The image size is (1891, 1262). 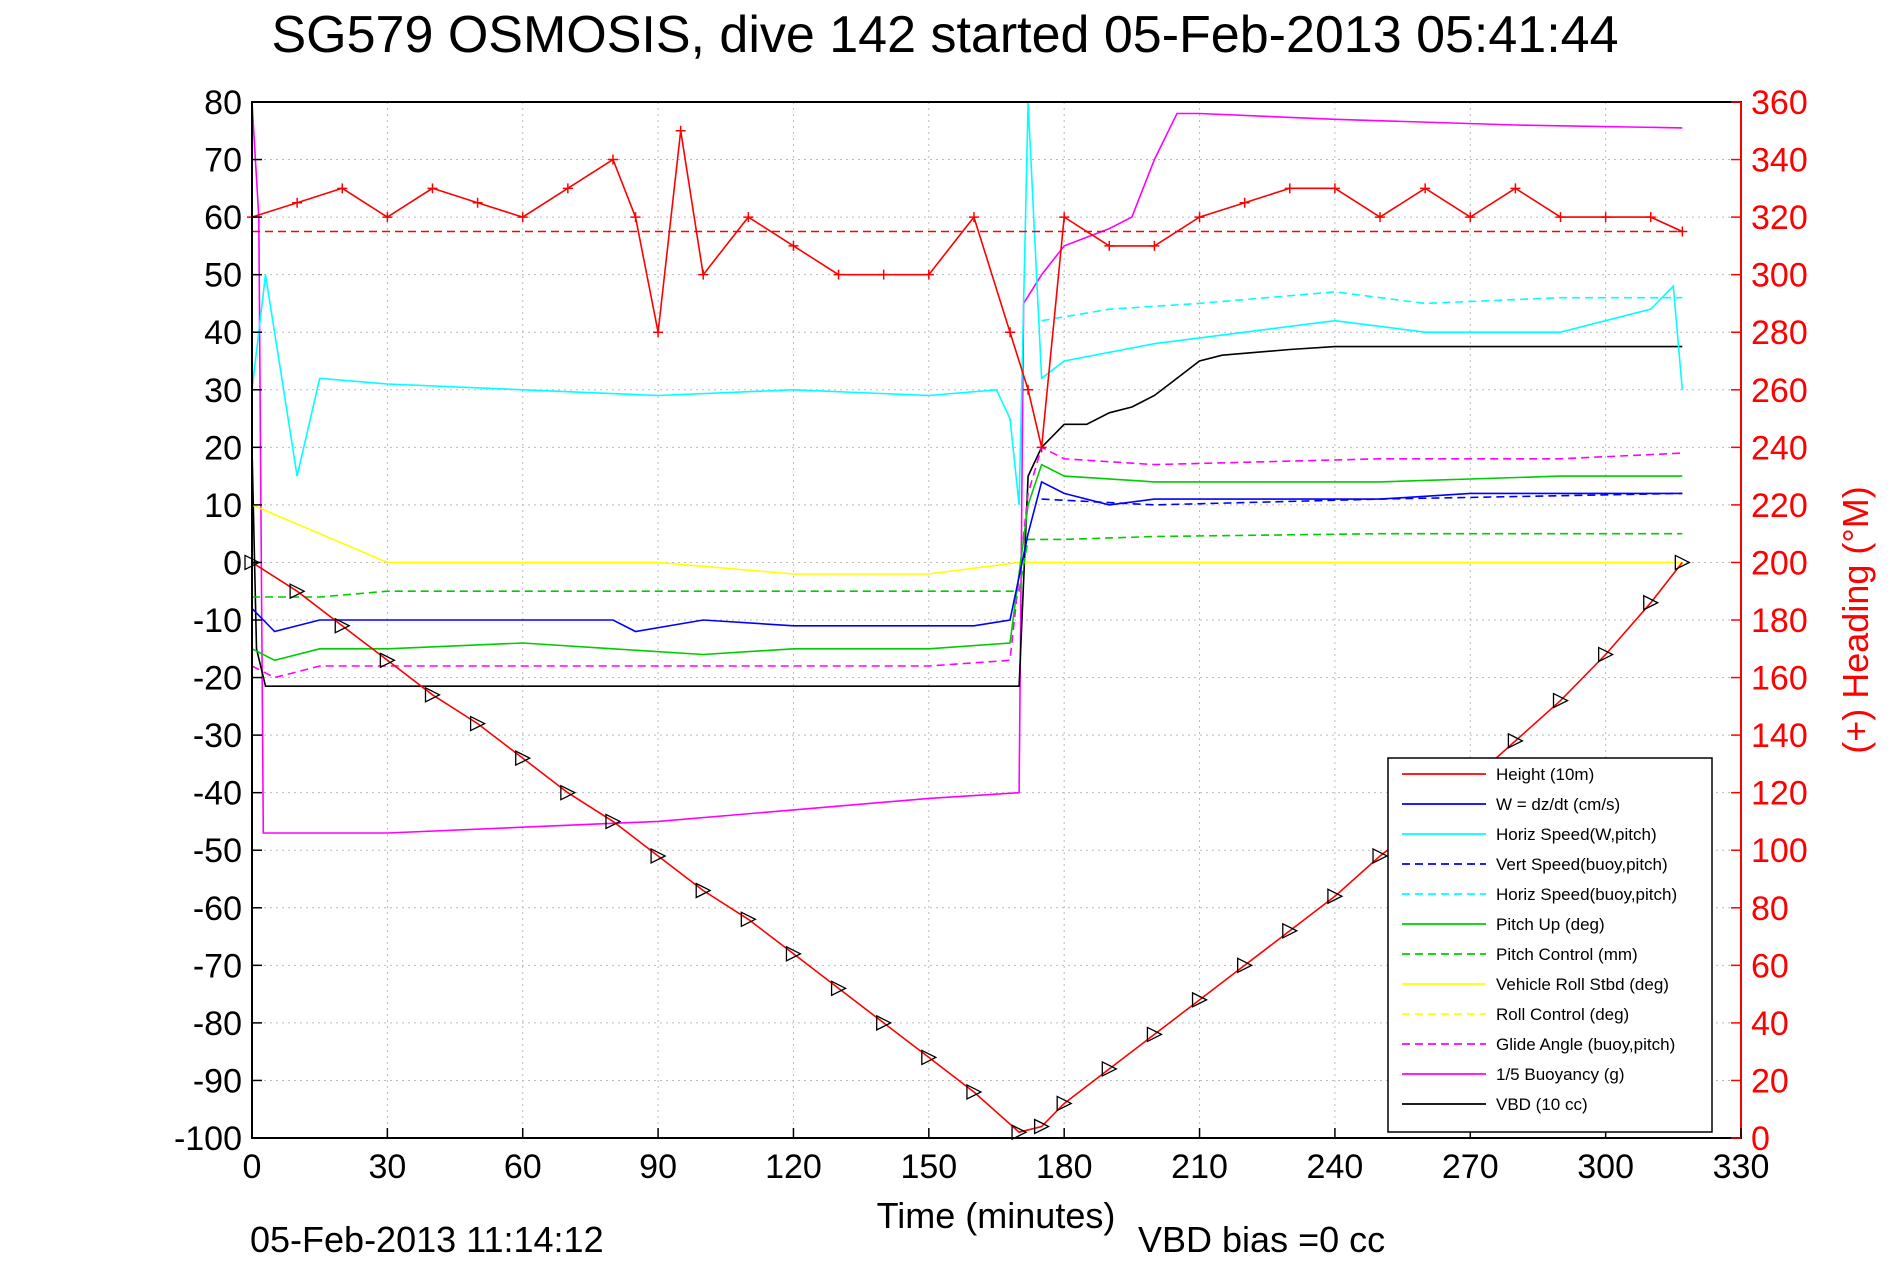 What do you see at coordinates (658, 1167) in the screenshot?
I see `x-tick-label: 90` at bounding box center [658, 1167].